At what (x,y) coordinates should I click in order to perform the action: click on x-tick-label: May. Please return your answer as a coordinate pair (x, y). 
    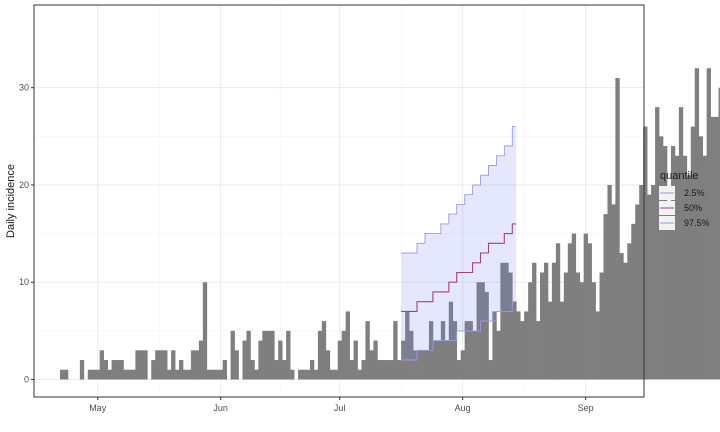
    Looking at the image, I should click on (98, 408).